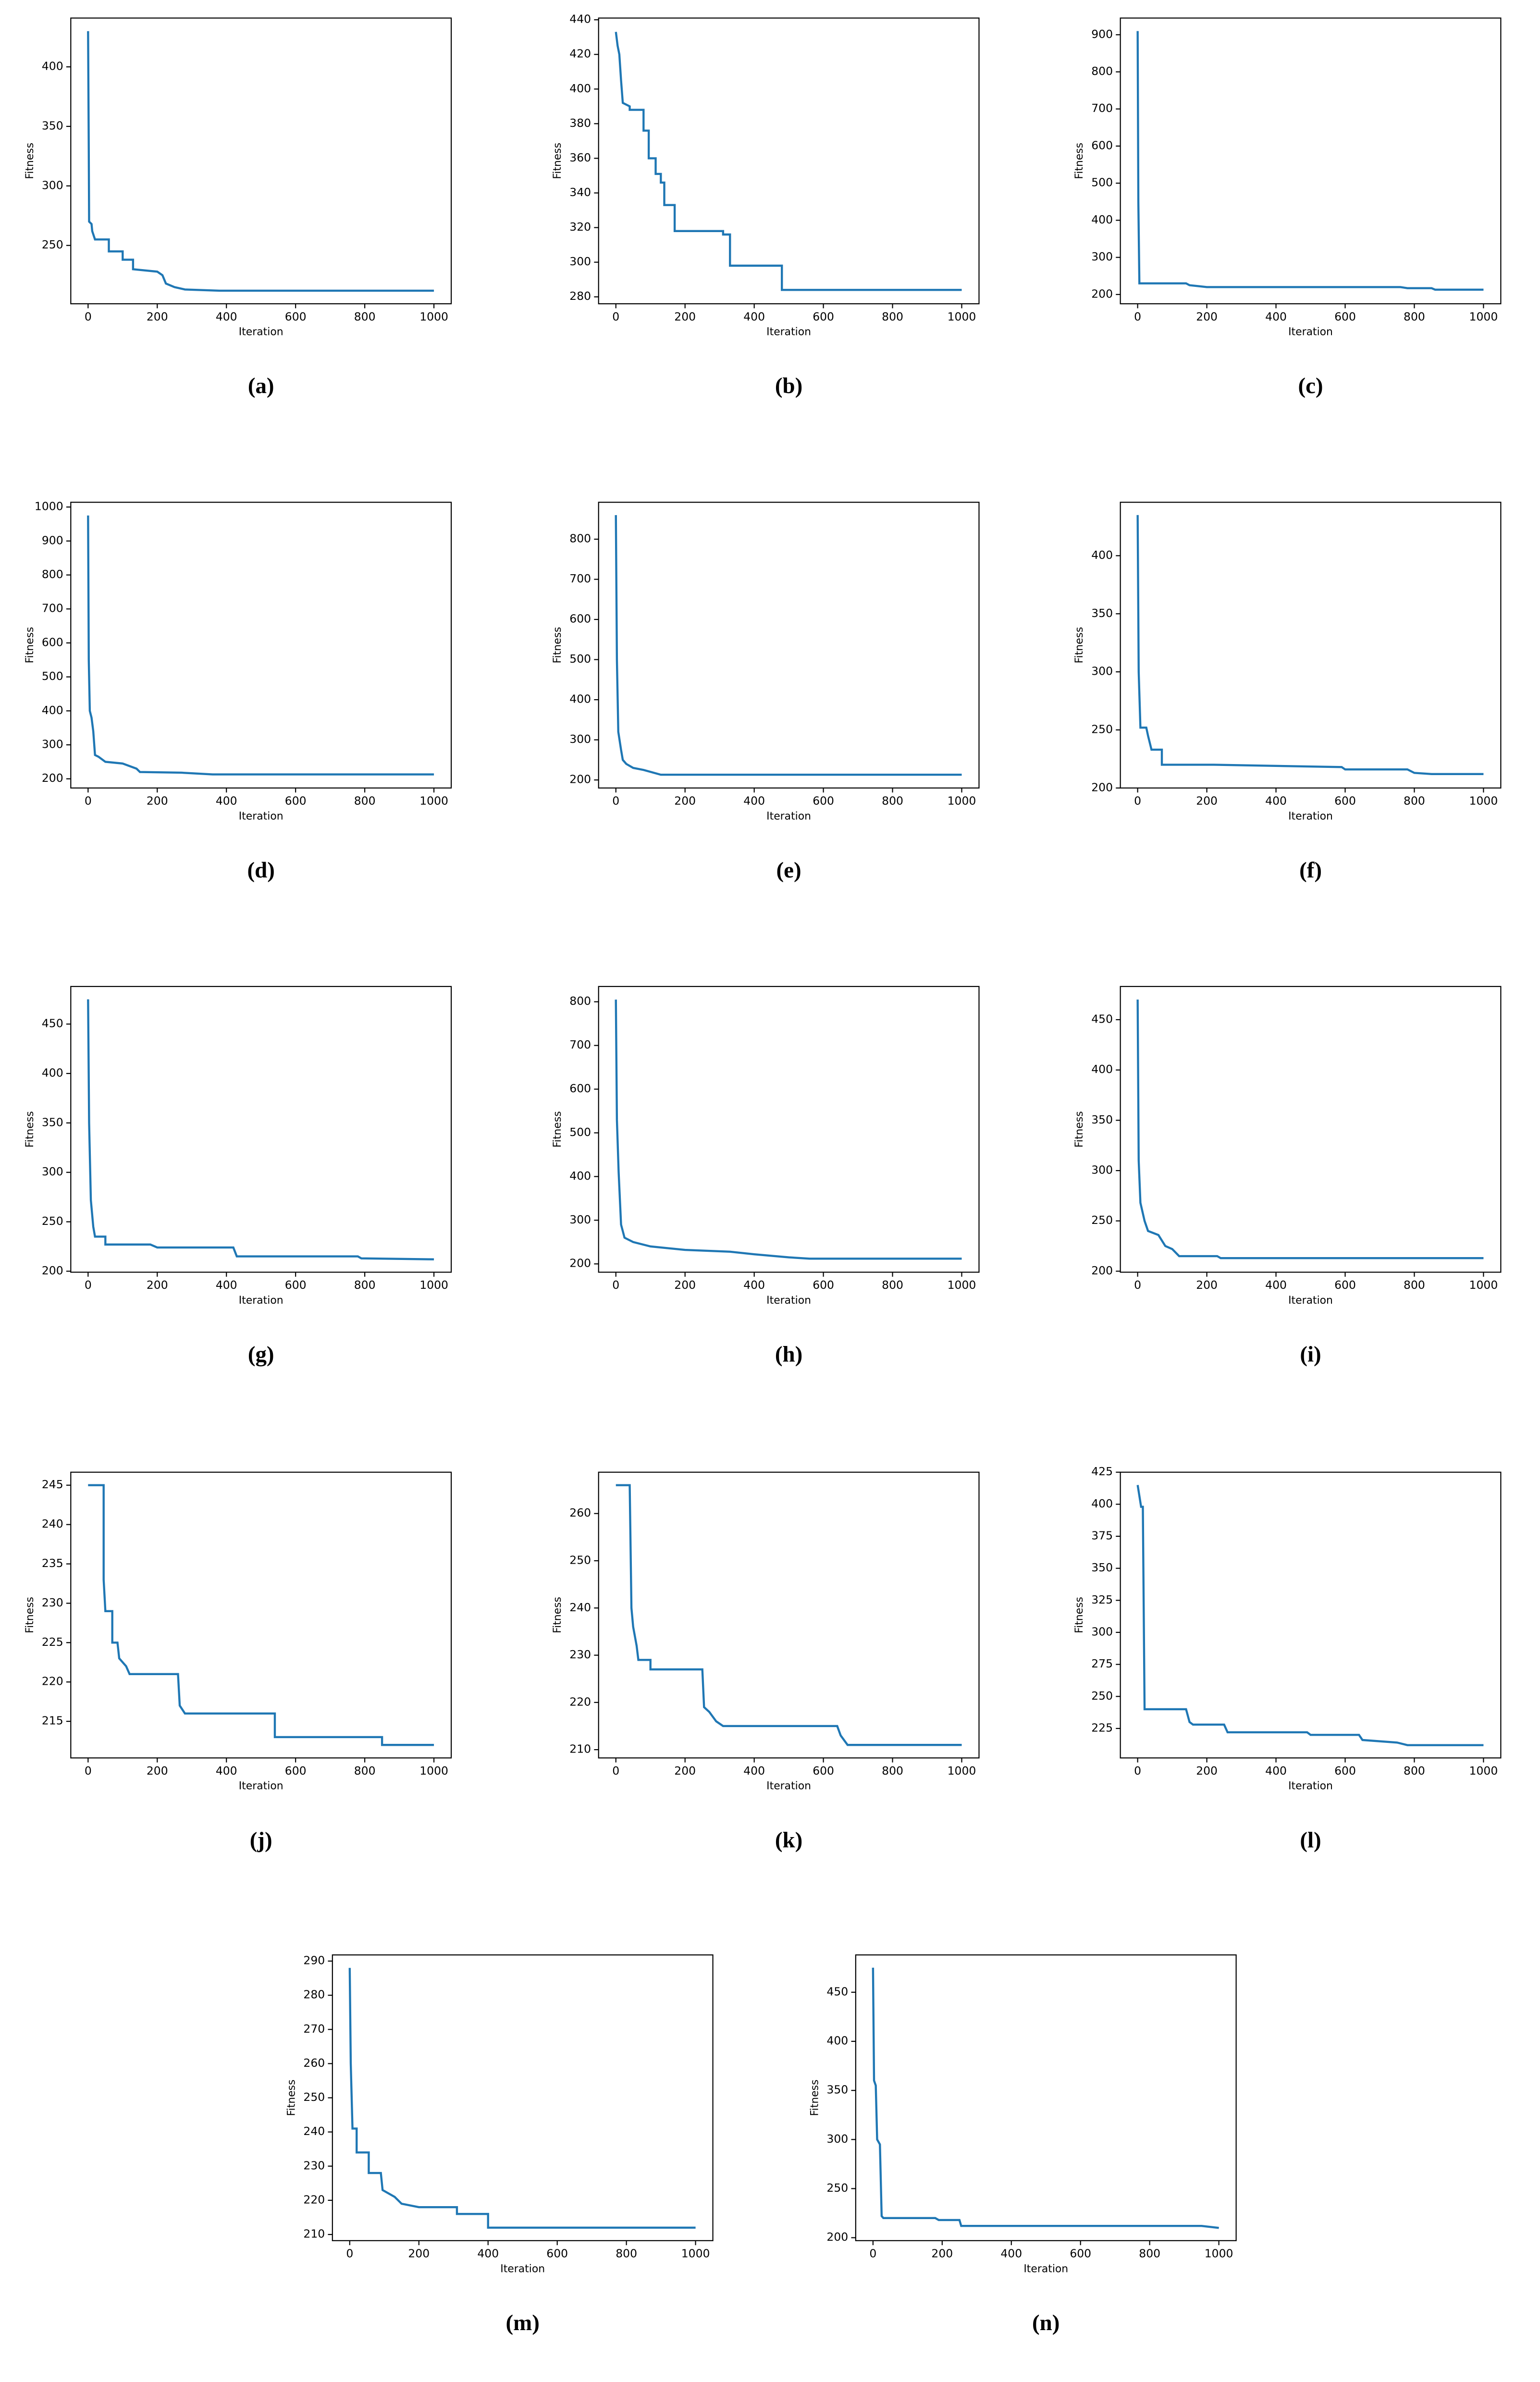  I want to click on subplot-caption: (j), so click(261, 1839).